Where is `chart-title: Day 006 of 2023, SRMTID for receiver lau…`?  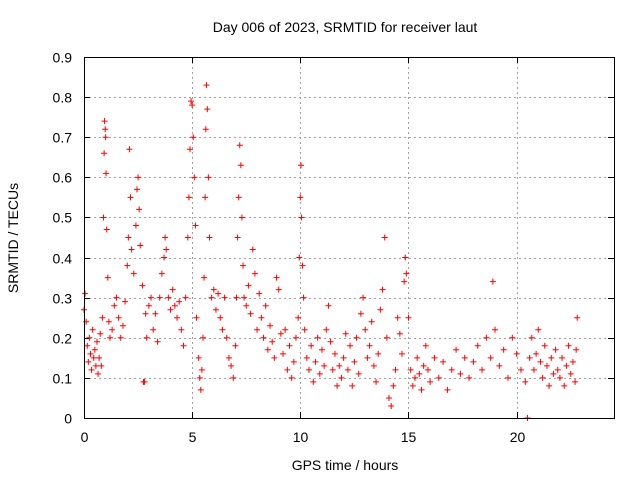 chart-title: Day 006 of 2023, SRMTID for receiver lau… is located at coordinates (345, 27).